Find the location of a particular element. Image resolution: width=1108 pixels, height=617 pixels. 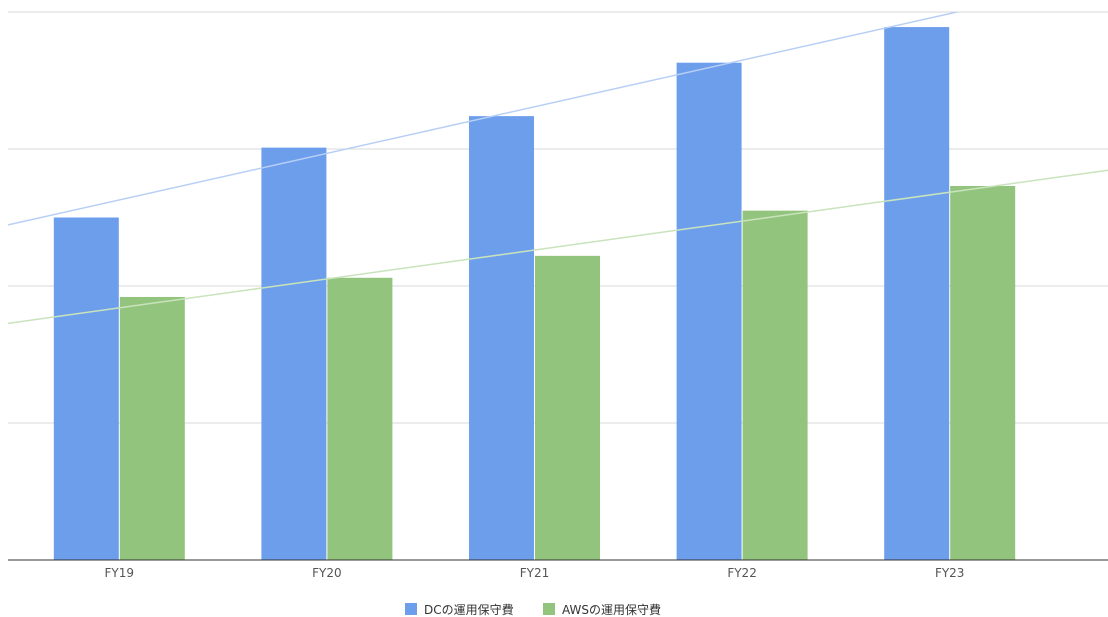

legend-item-series2: AWSの運用保守費 is located at coordinates (602, 609).